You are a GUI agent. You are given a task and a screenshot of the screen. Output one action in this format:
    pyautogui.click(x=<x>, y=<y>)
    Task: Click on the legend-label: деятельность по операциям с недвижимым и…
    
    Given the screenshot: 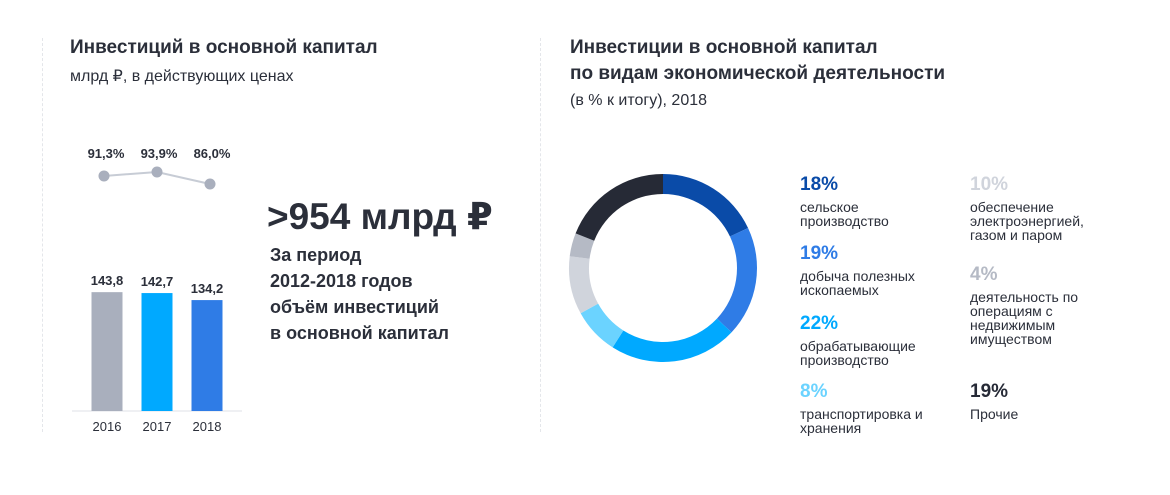 What is the action you would take?
    pyautogui.click(x=1024, y=318)
    